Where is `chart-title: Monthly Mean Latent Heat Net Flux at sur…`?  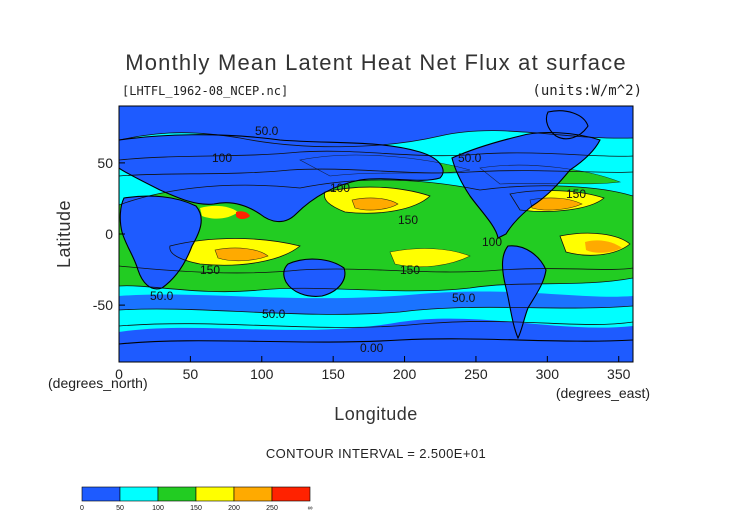
chart-title: Monthly Mean Latent Heat Net Flux at sur… is located at coordinates (376, 62).